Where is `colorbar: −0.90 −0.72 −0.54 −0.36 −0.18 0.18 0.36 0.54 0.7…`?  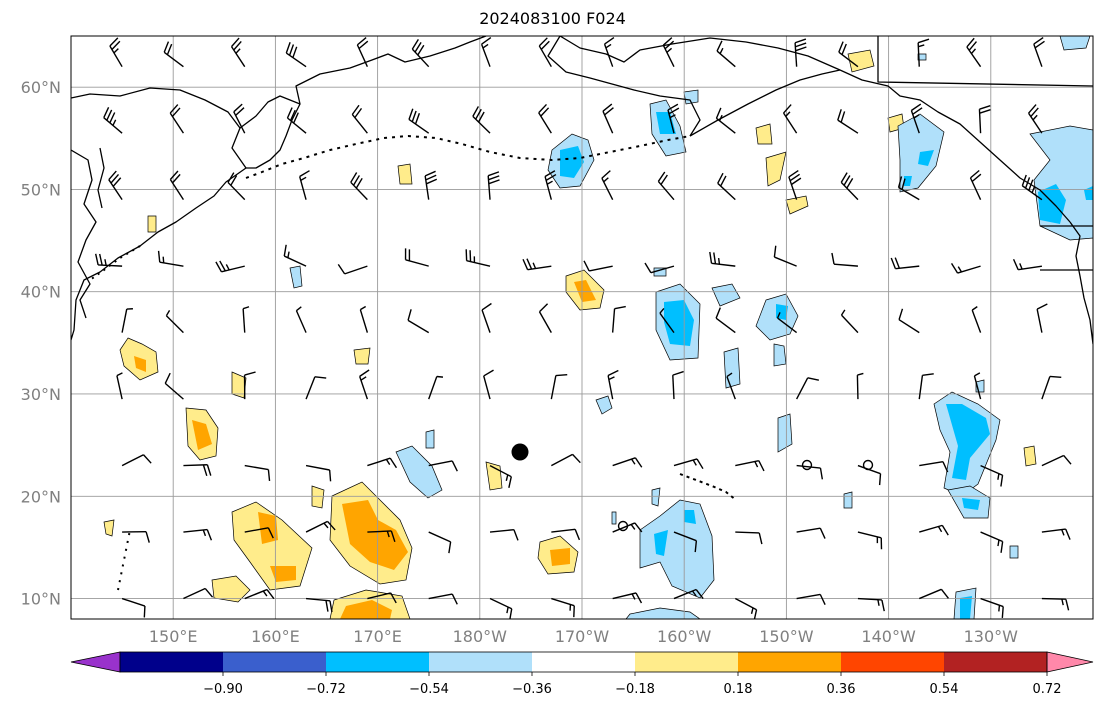 colorbar: −0.90 −0.72 −0.54 −0.36 −0.18 0.18 0.36 0.54 0.7… is located at coordinates (582, 674).